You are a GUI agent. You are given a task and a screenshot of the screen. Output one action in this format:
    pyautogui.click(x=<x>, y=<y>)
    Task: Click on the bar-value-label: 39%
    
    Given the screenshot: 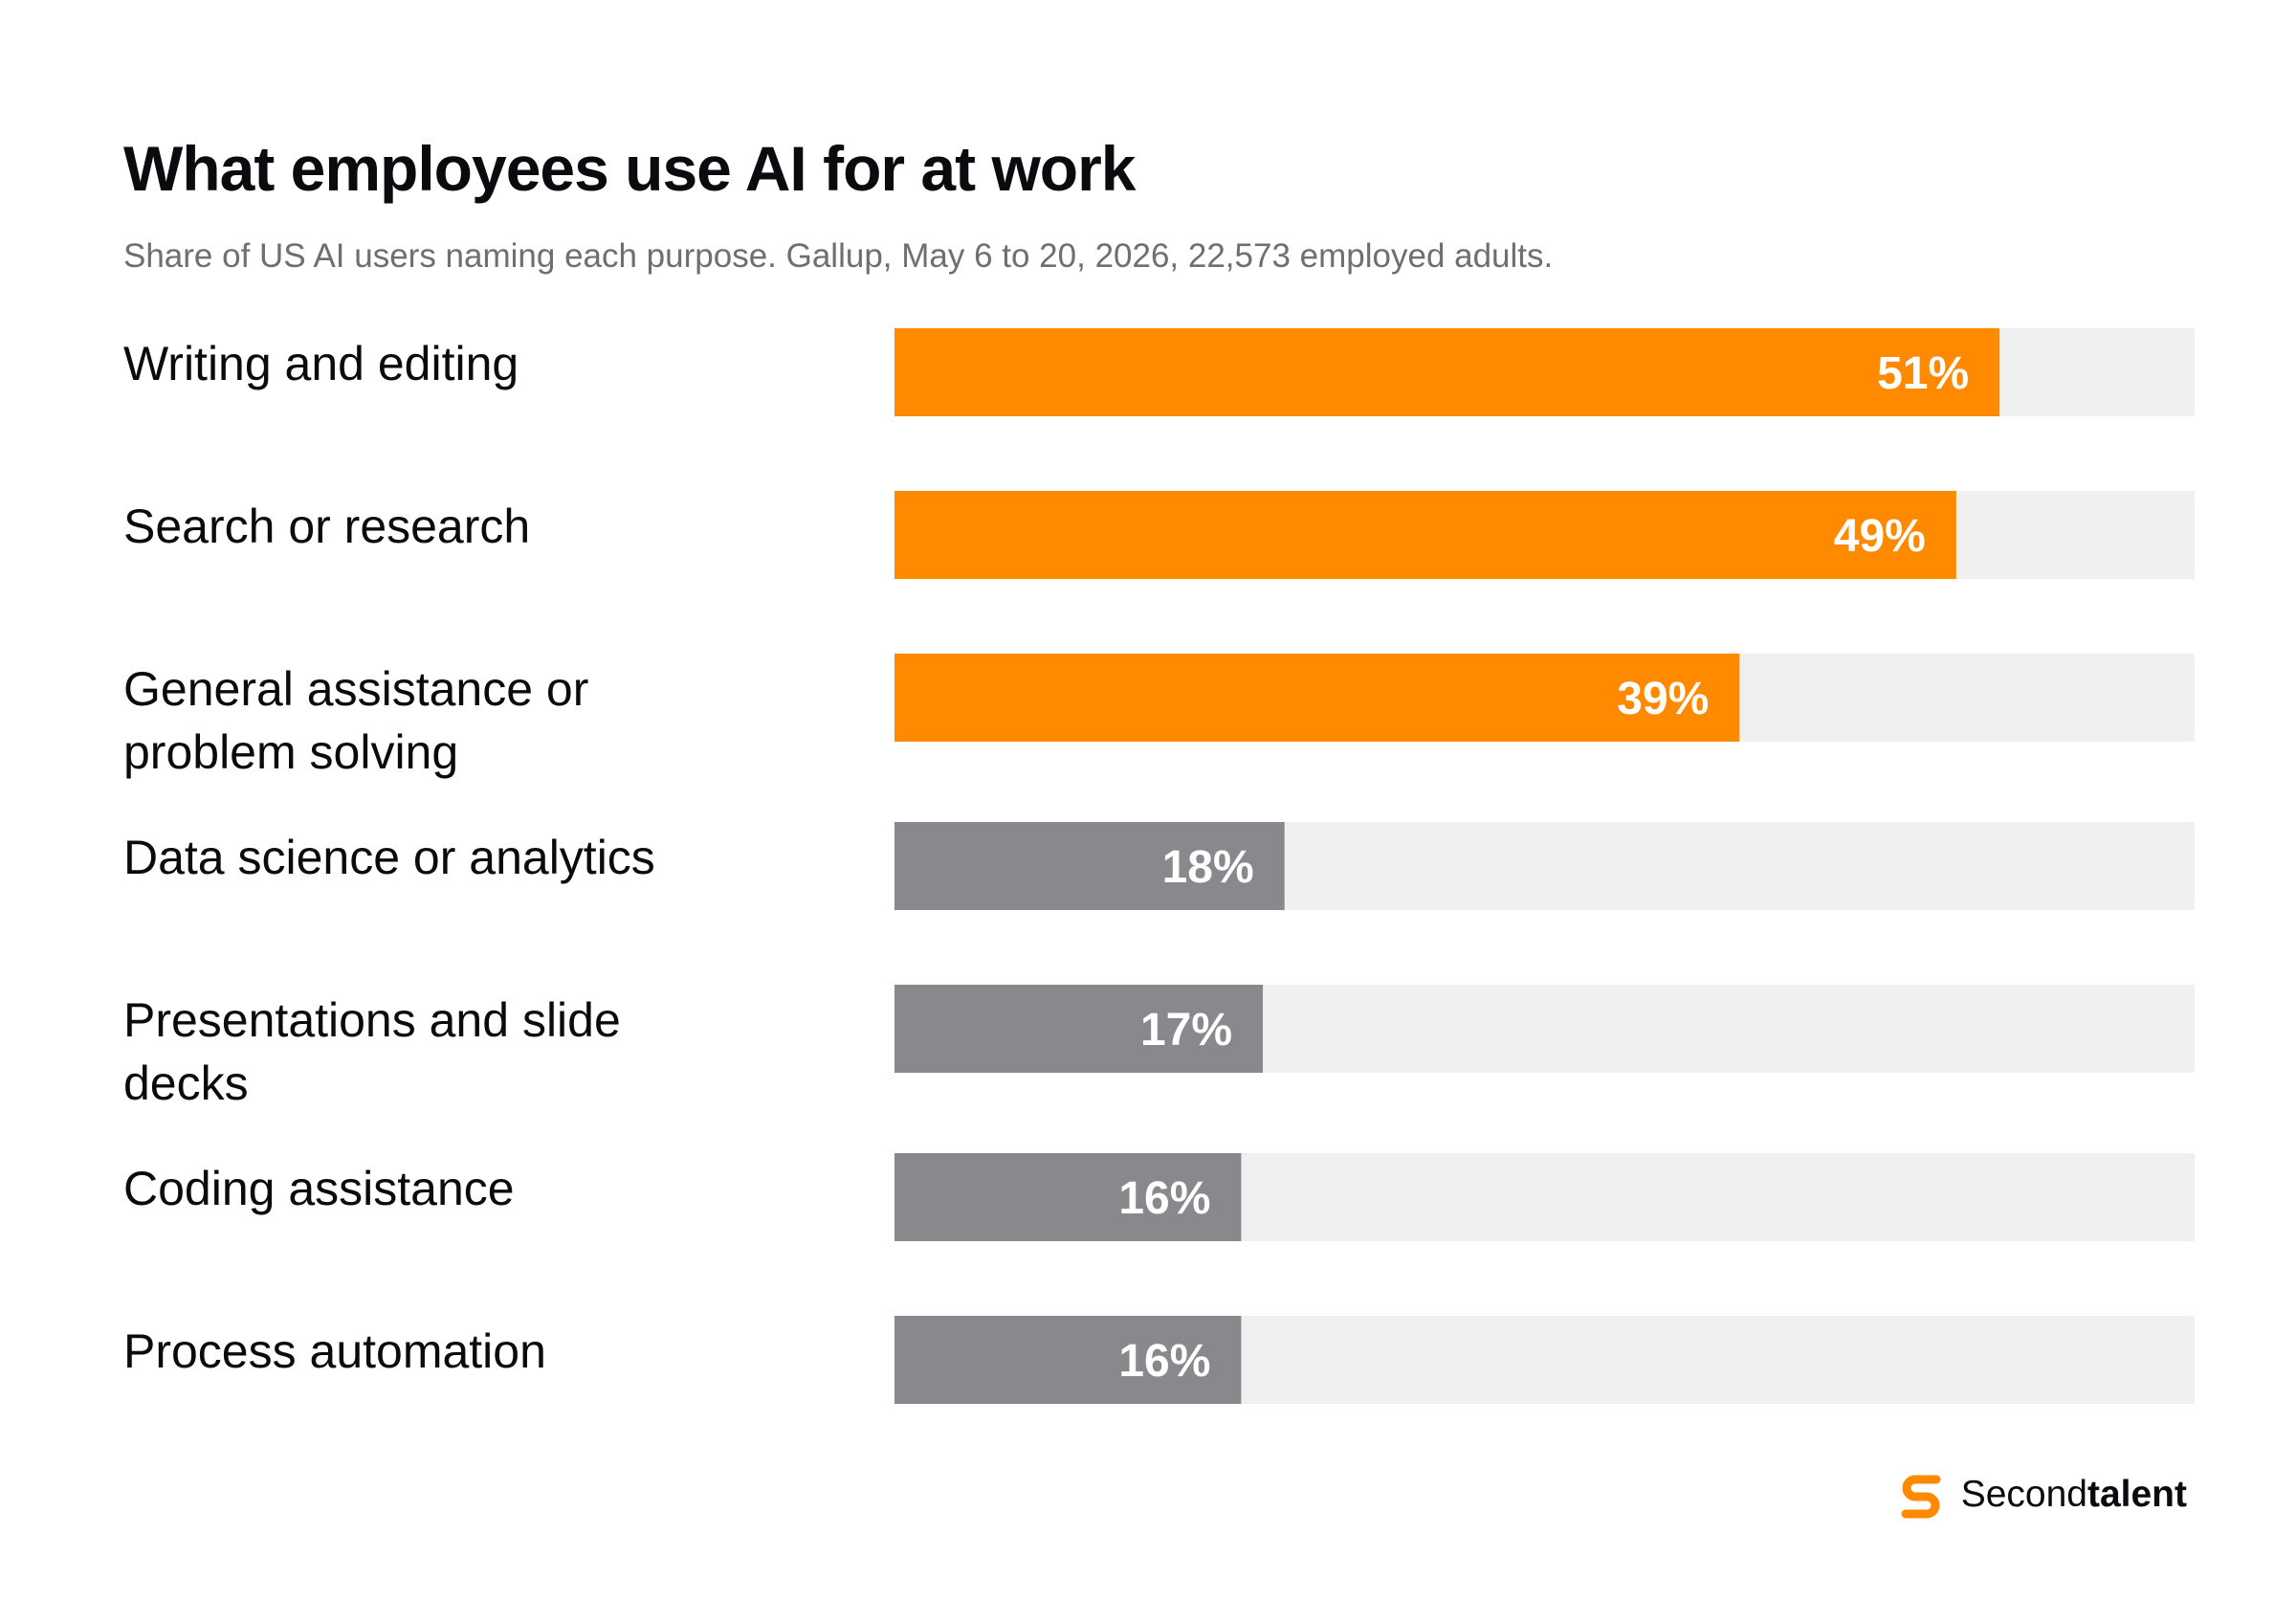 What is the action you would take?
    pyautogui.click(x=1663, y=699)
    